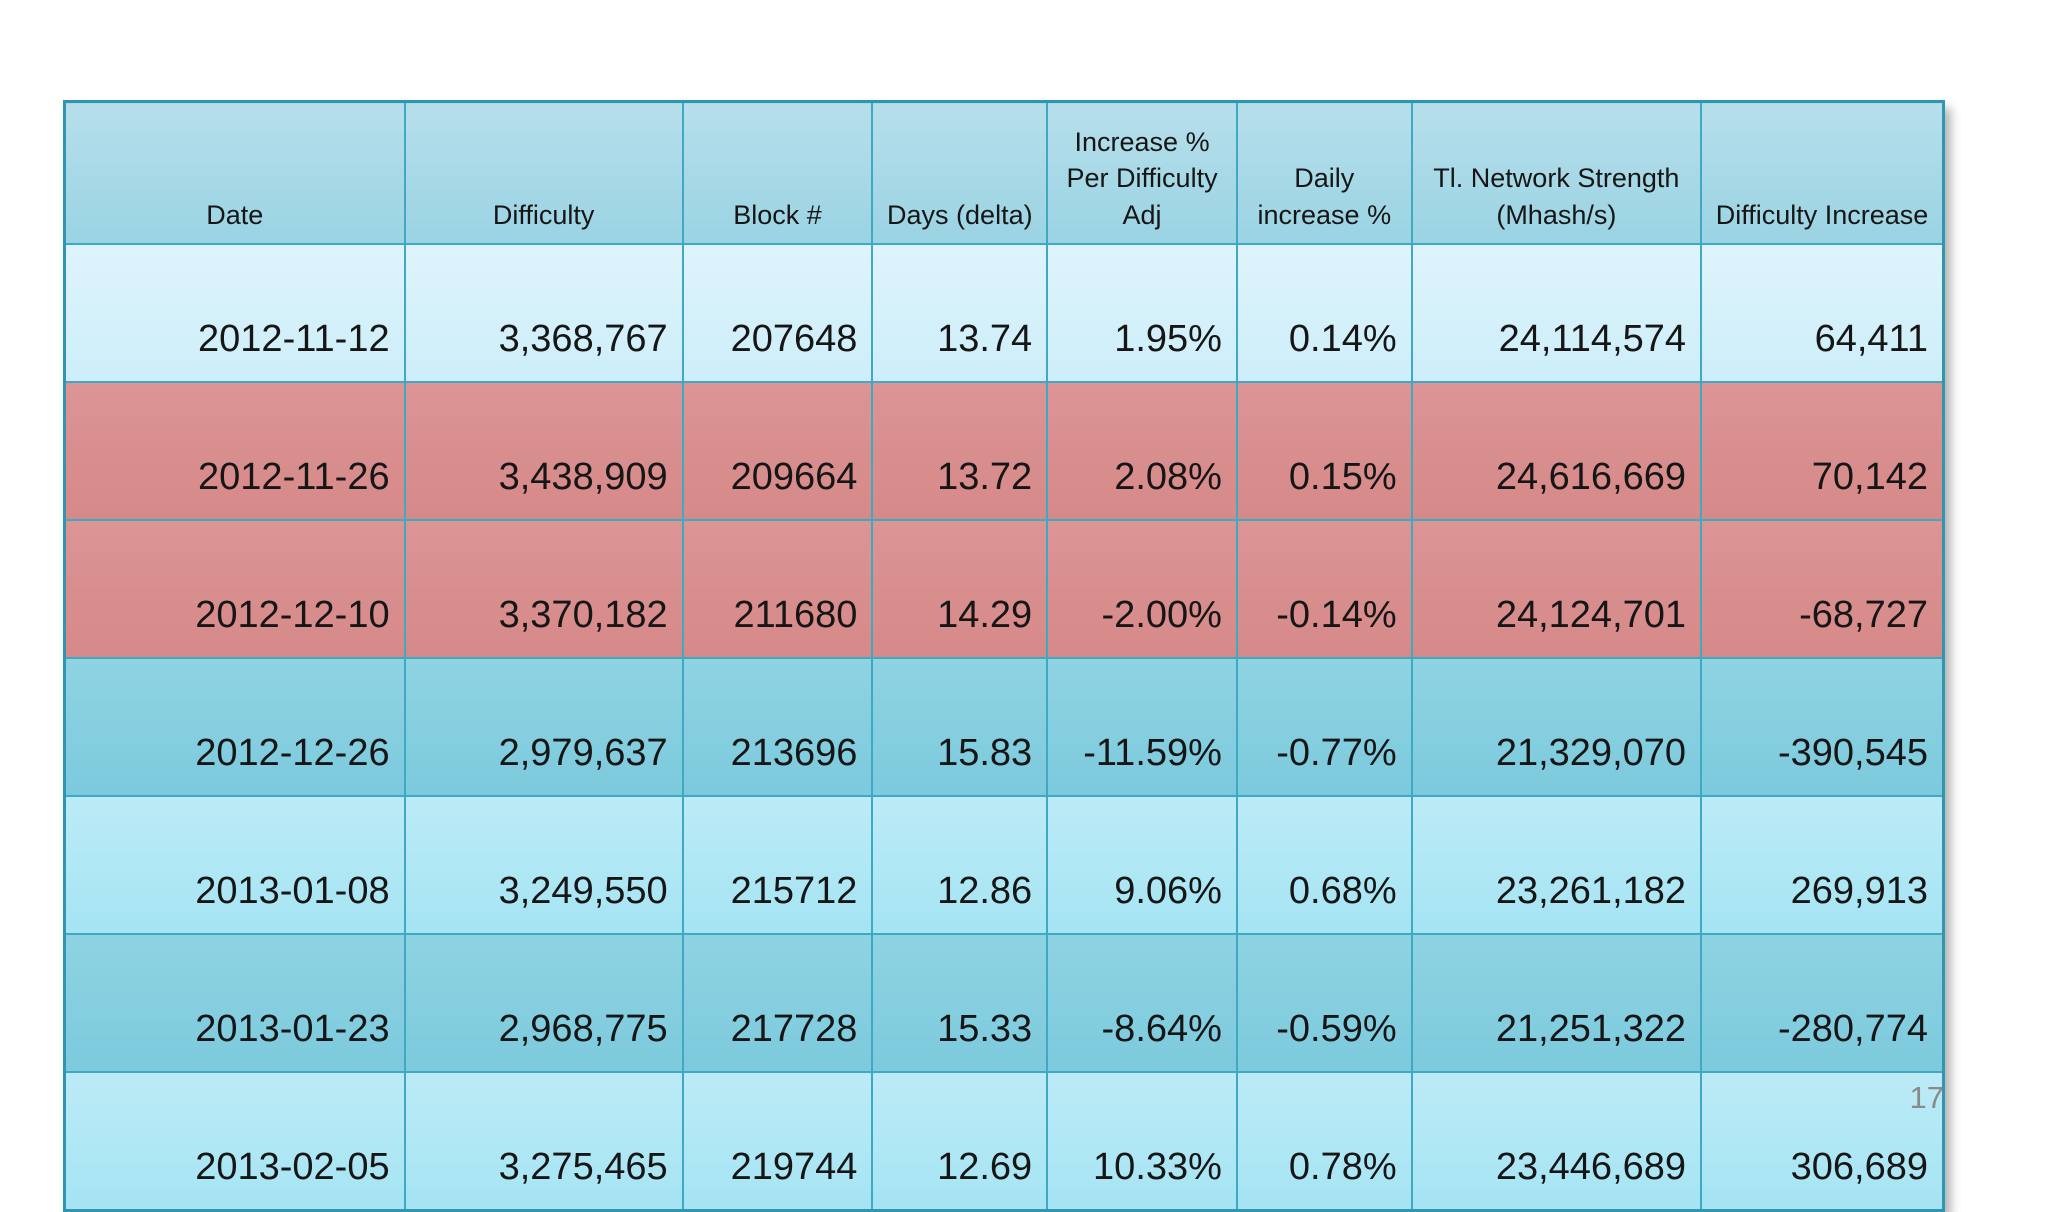 The width and height of the screenshot is (2048, 1212). What do you see at coordinates (1142, 1003) in the screenshot?
I see `cell-increase-per-adj: -8.64%` at bounding box center [1142, 1003].